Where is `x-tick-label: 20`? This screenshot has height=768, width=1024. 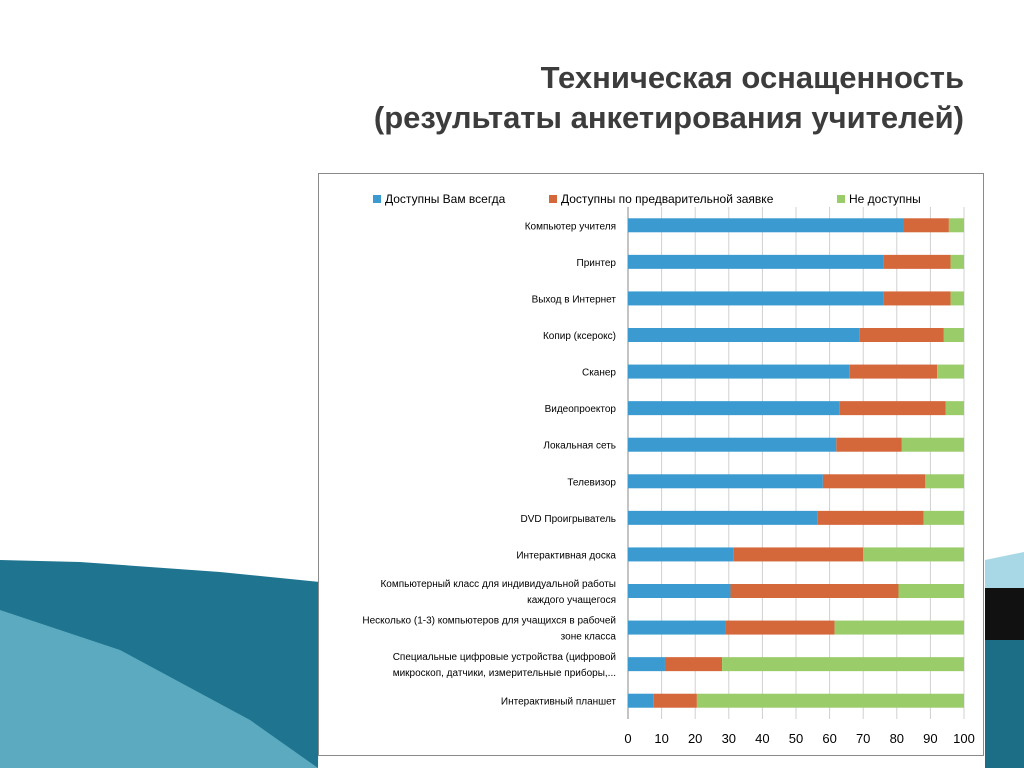 x-tick-label: 20 is located at coordinates (695, 738).